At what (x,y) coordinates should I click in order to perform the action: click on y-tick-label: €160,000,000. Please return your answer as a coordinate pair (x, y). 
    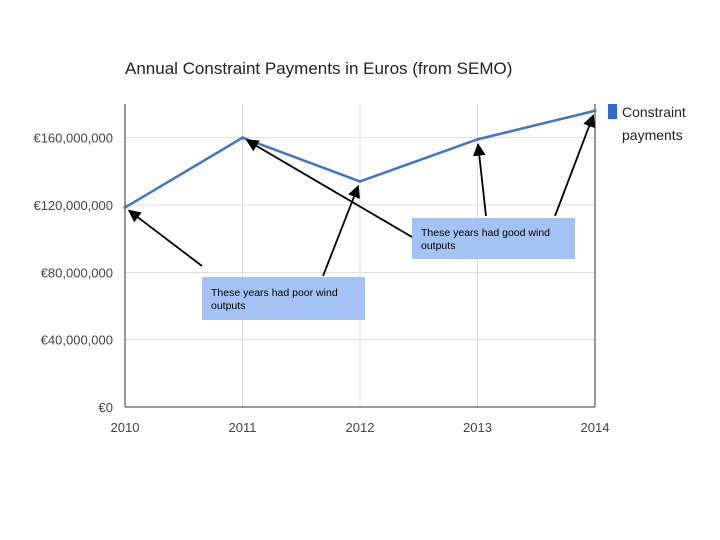
    Looking at the image, I should click on (73, 138).